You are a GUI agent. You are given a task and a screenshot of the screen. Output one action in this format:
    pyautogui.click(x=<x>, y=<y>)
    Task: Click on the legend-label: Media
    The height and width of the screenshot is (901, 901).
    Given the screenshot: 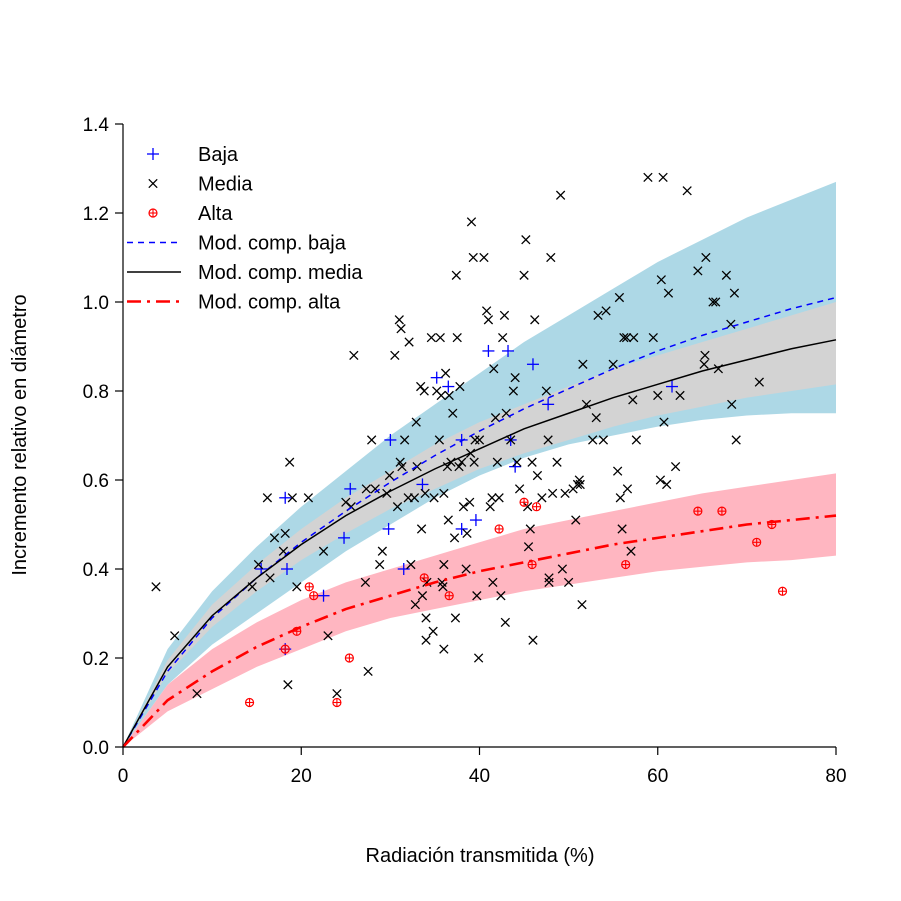 What is the action you would take?
    pyautogui.click(x=225, y=185)
    